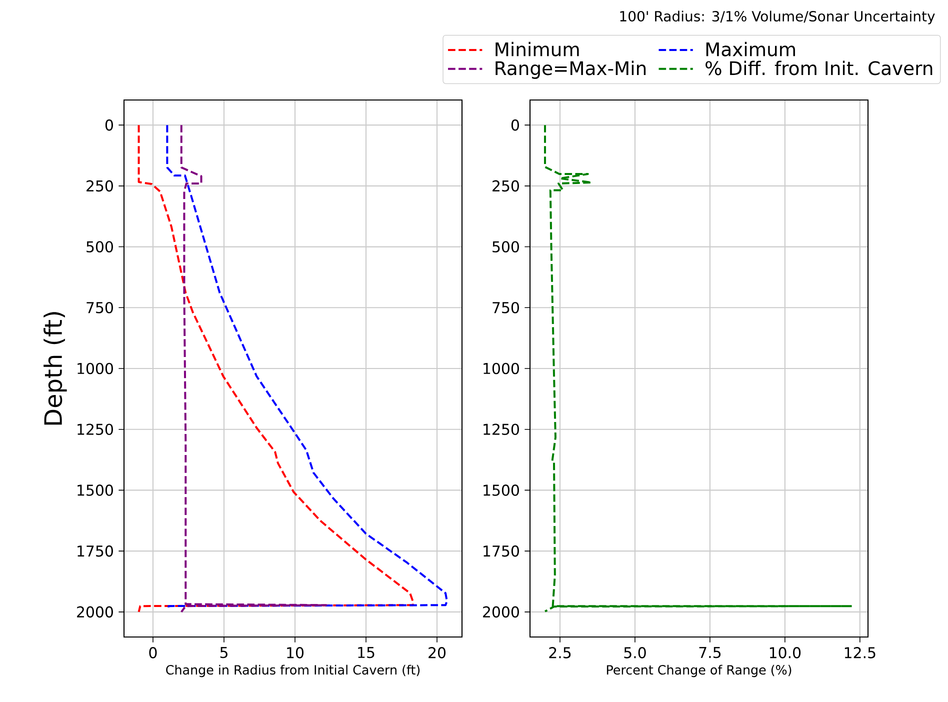 This screenshot has width=948, height=702. Describe the element at coordinates (750, 49) in the screenshot. I see `text: Maximum` at that location.